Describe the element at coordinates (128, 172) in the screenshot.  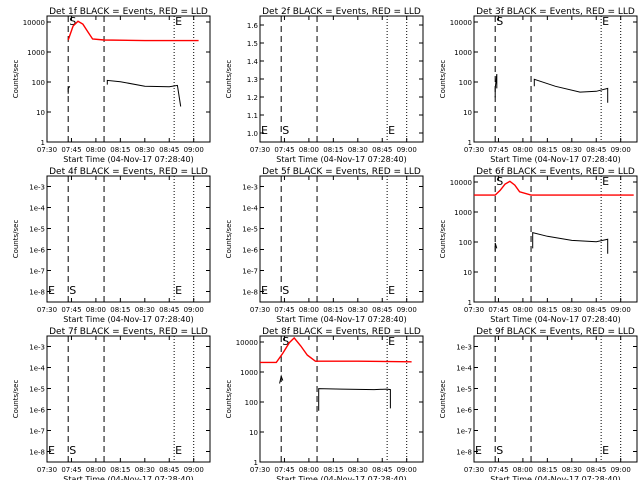
I see `panel-title: Det 4f BLACK = Events, RED = LLD` at that location.